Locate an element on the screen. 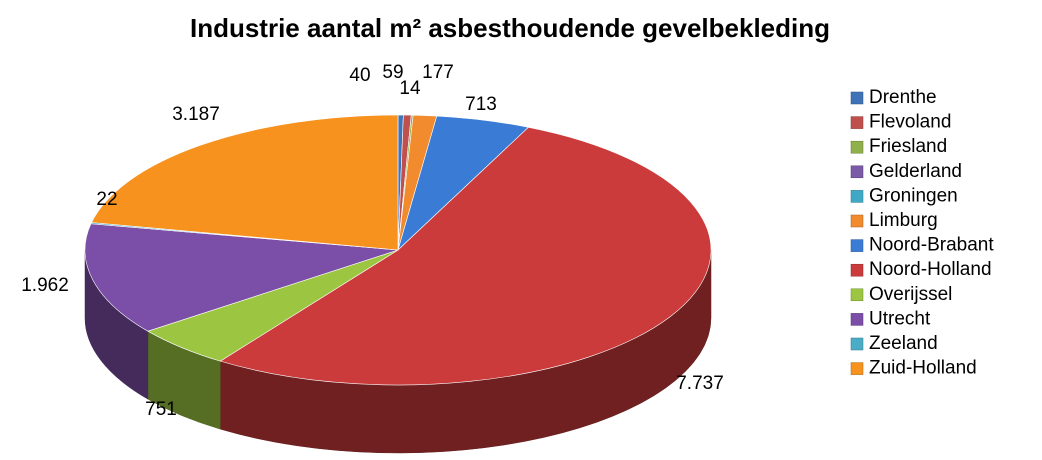 This screenshot has height=460, width=1042. data-label: 7.737 is located at coordinates (700, 383).